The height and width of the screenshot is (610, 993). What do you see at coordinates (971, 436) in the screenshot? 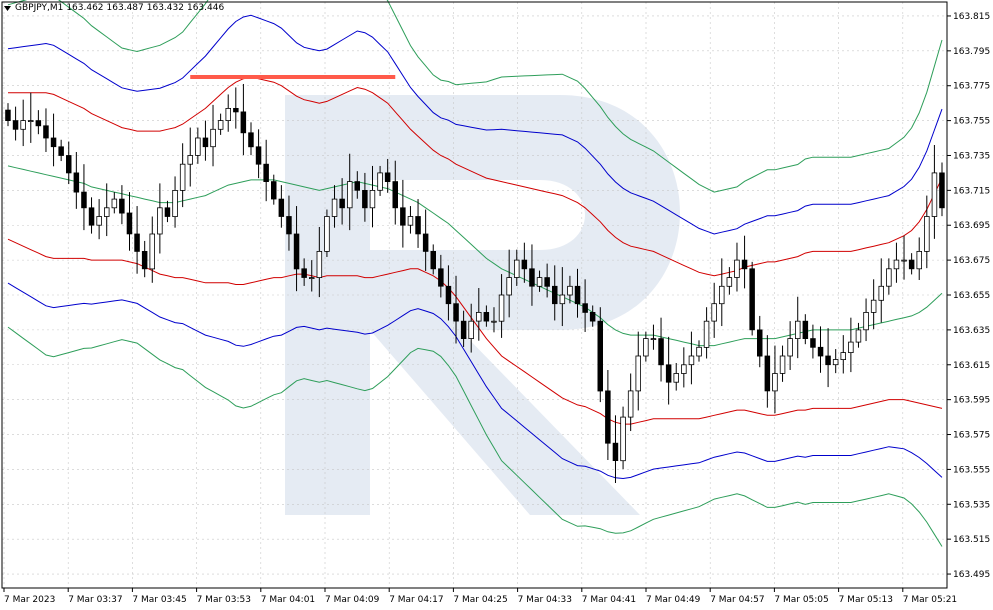
I see `price-tick-label: 163.575` at bounding box center [971, 436].